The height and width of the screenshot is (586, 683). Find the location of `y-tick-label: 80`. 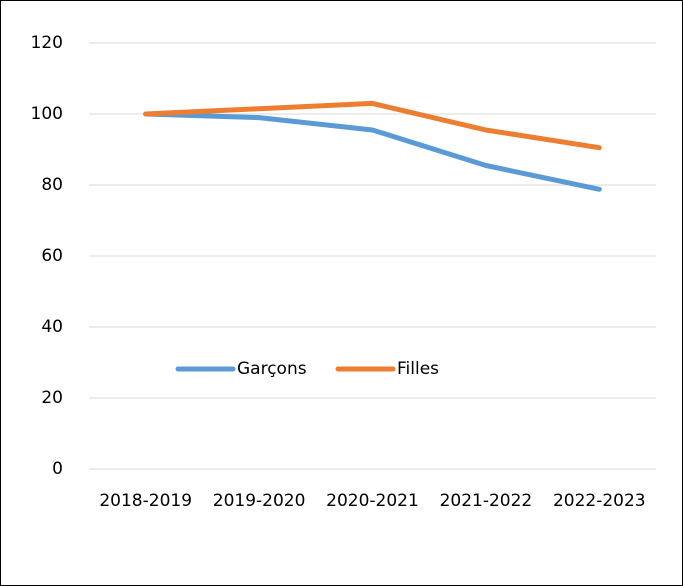

y-tick-label: 80 is located at coordinates (52, 185).